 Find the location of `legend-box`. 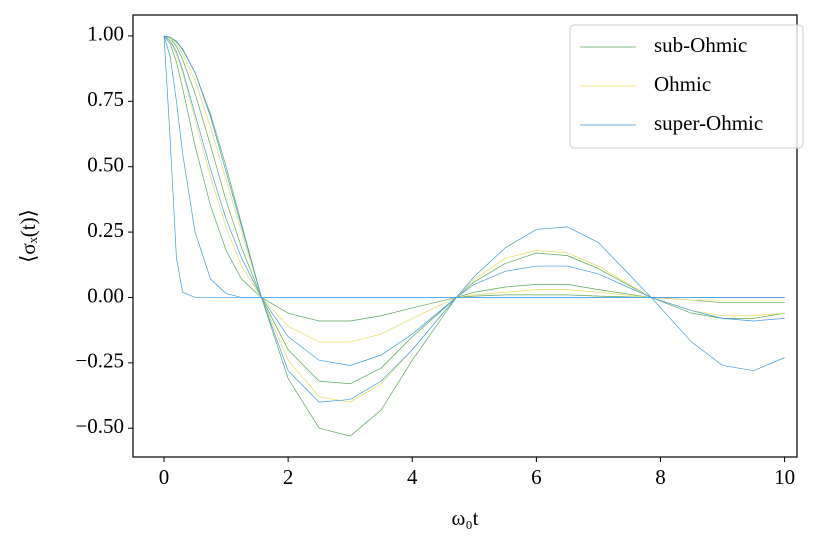

legend-box is located at coordinates (686, 86).